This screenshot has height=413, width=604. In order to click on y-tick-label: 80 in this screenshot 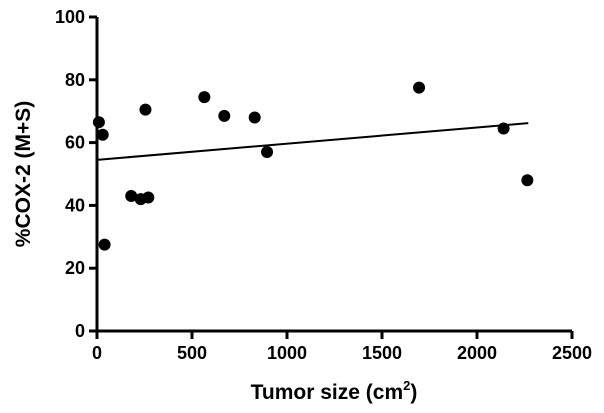, I will do `click(75, 80)`.